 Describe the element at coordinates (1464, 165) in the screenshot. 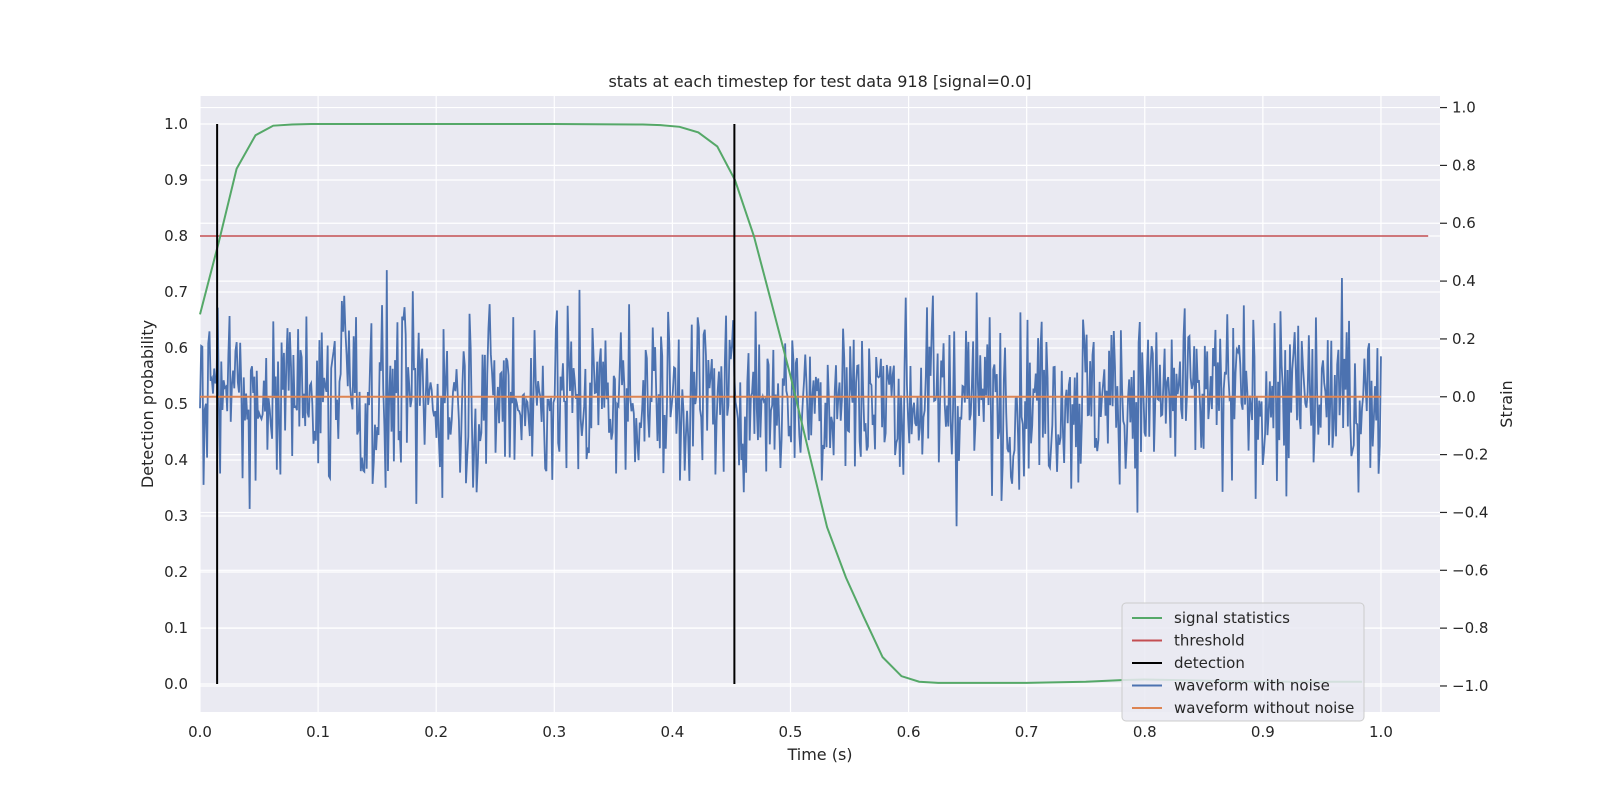

I see `y2-tick-label: 0.8` at that location.